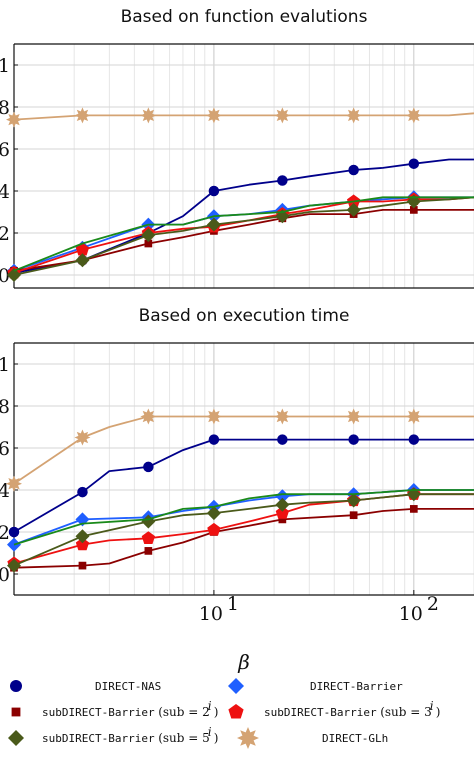  What do you see at coordinates (85, 686) in the screenshot?
I see `legend-item-direct-nas: DIRECT-NAS` at bounding box center [85, 686].